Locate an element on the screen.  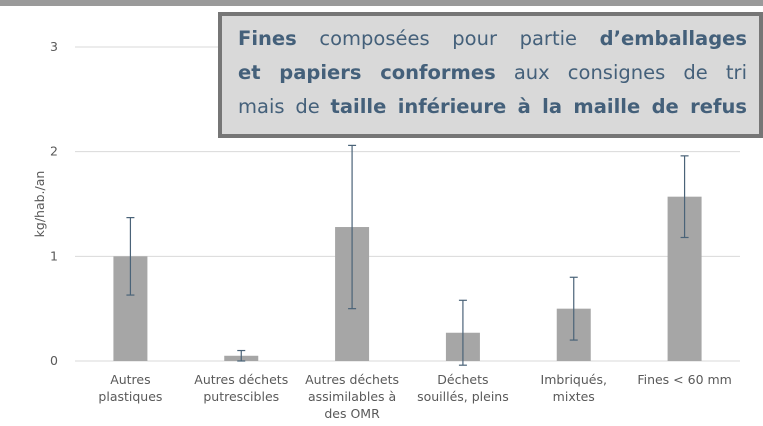
y-axis-label: kg/hab./an is located at coordinates (39, 204).